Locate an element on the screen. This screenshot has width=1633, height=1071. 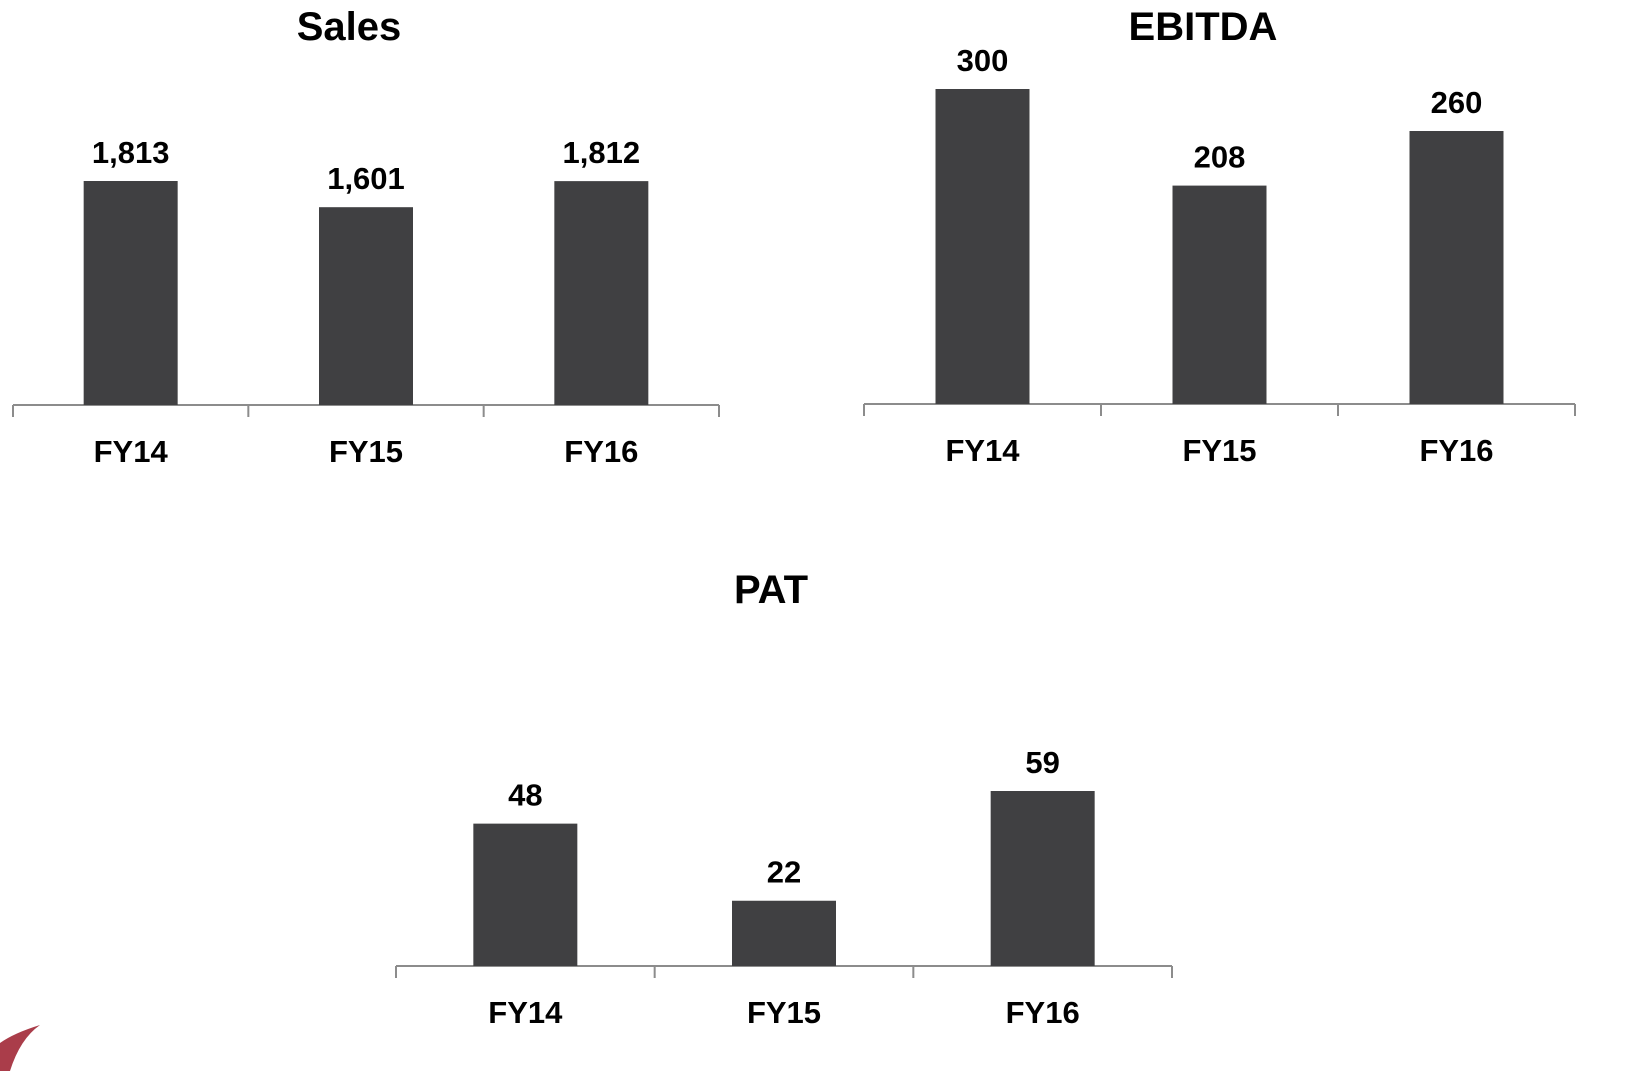
pat-bar-fy14 is located at coordinates (525, 894).